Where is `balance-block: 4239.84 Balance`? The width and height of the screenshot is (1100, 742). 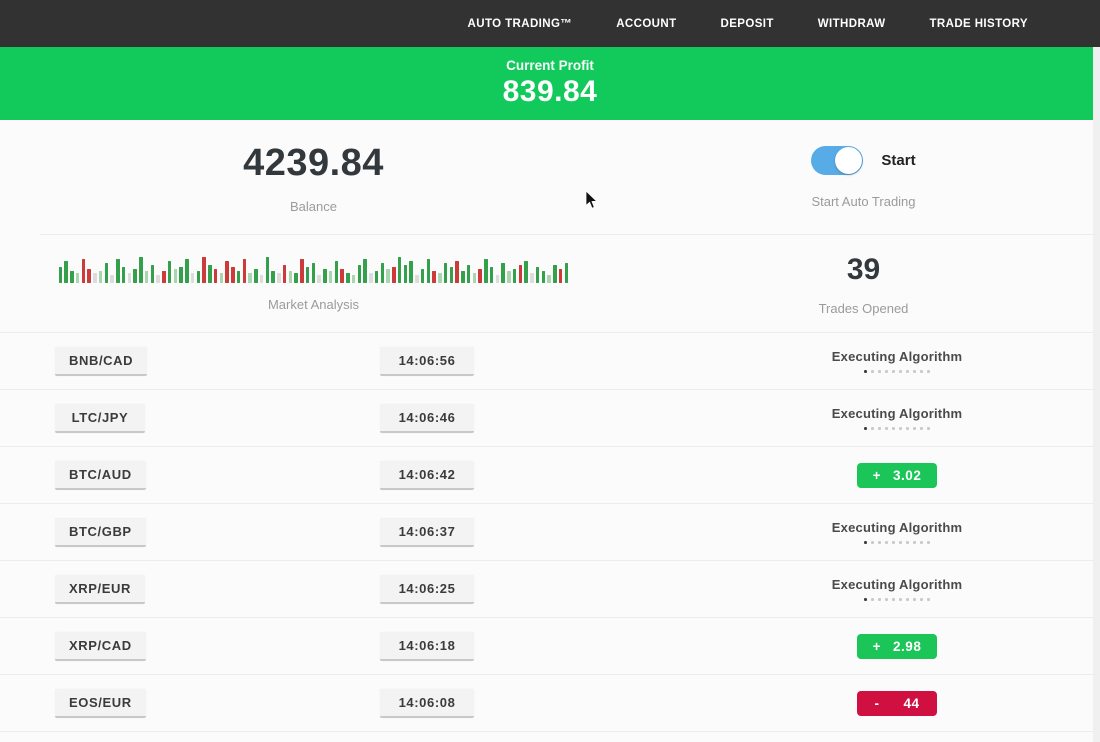
balance-block: 4239.84 Balance is located at coordinates (313, 177).